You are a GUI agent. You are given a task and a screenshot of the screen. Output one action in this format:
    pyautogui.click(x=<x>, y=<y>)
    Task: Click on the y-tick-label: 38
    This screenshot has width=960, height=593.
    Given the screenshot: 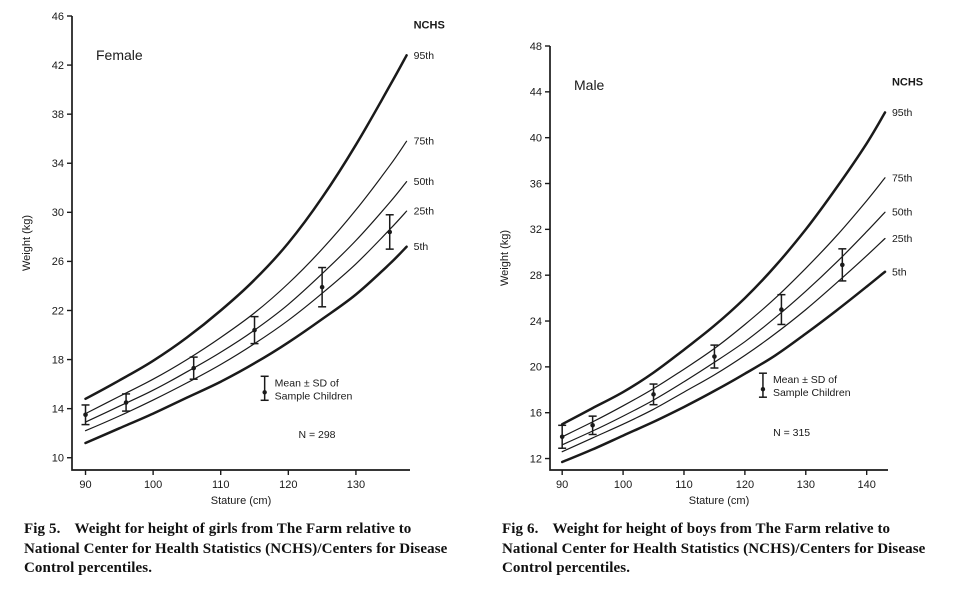 What is the action you would take?
    pyautogui.click(x=58, y=115)
    